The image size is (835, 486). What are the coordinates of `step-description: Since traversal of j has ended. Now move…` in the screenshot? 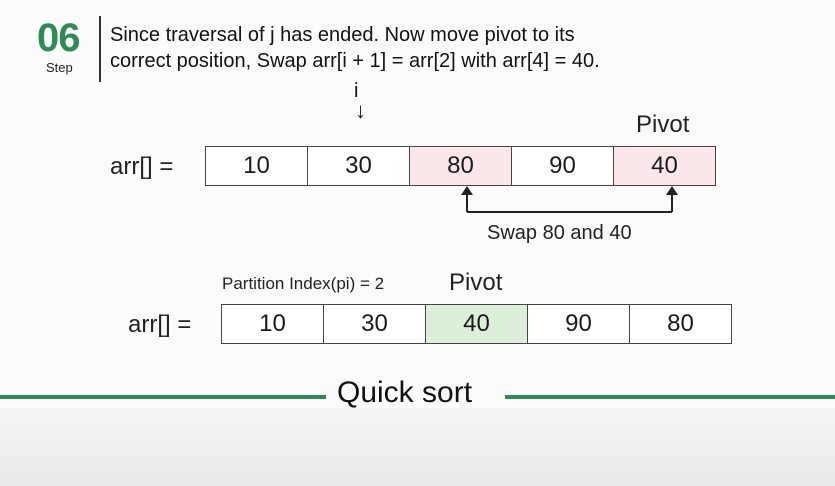 It's located at (470, 48).